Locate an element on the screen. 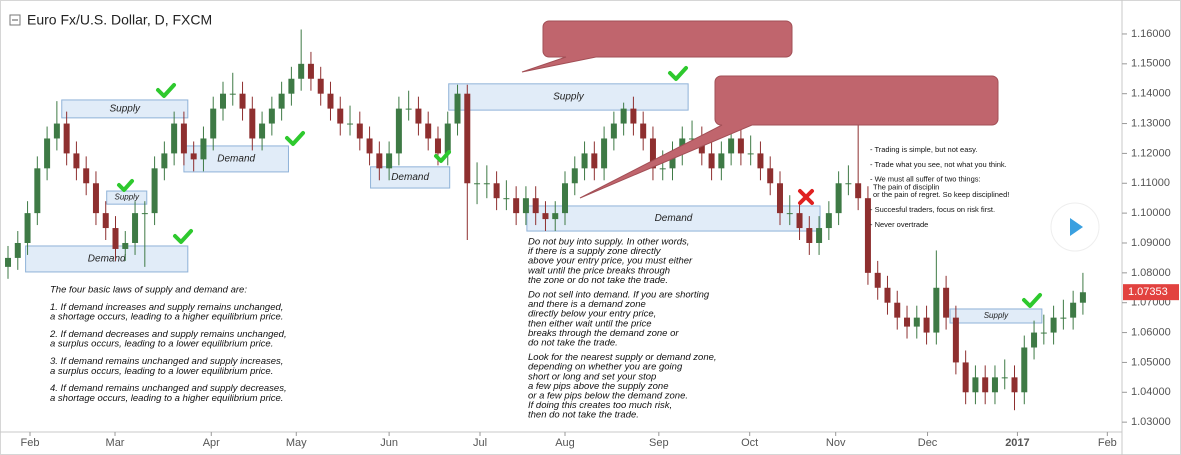 The width and height of the screenshot is (1181, 455). y-tick-label: 1.13000 is located at coordinates (1151, 123).